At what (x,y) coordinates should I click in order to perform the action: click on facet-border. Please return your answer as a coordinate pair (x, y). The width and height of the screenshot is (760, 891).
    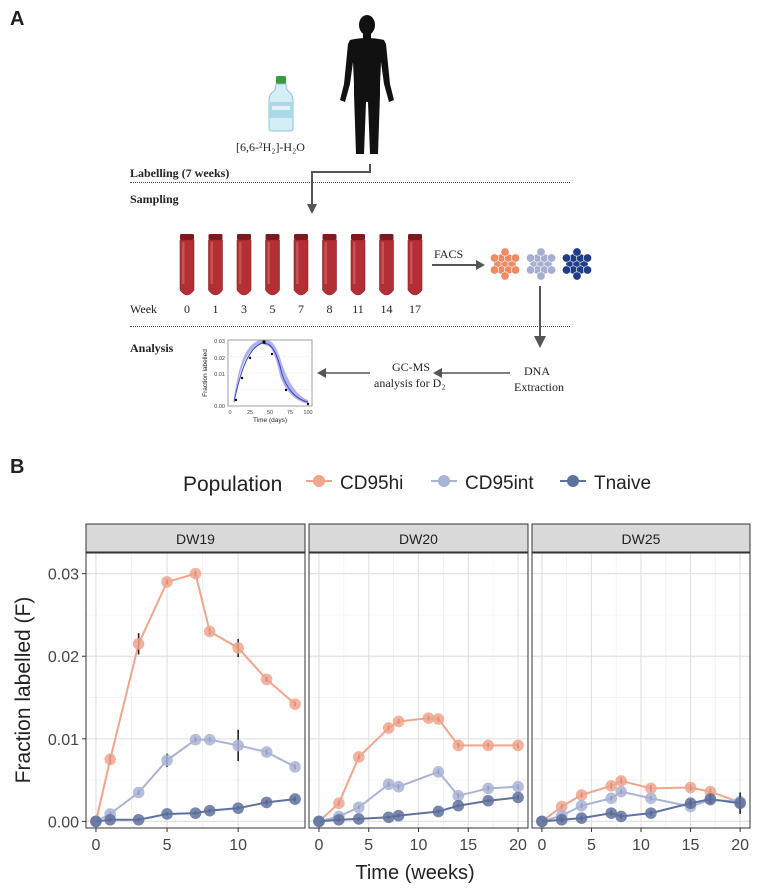
    Looking at the image, I should click on (195, 690).